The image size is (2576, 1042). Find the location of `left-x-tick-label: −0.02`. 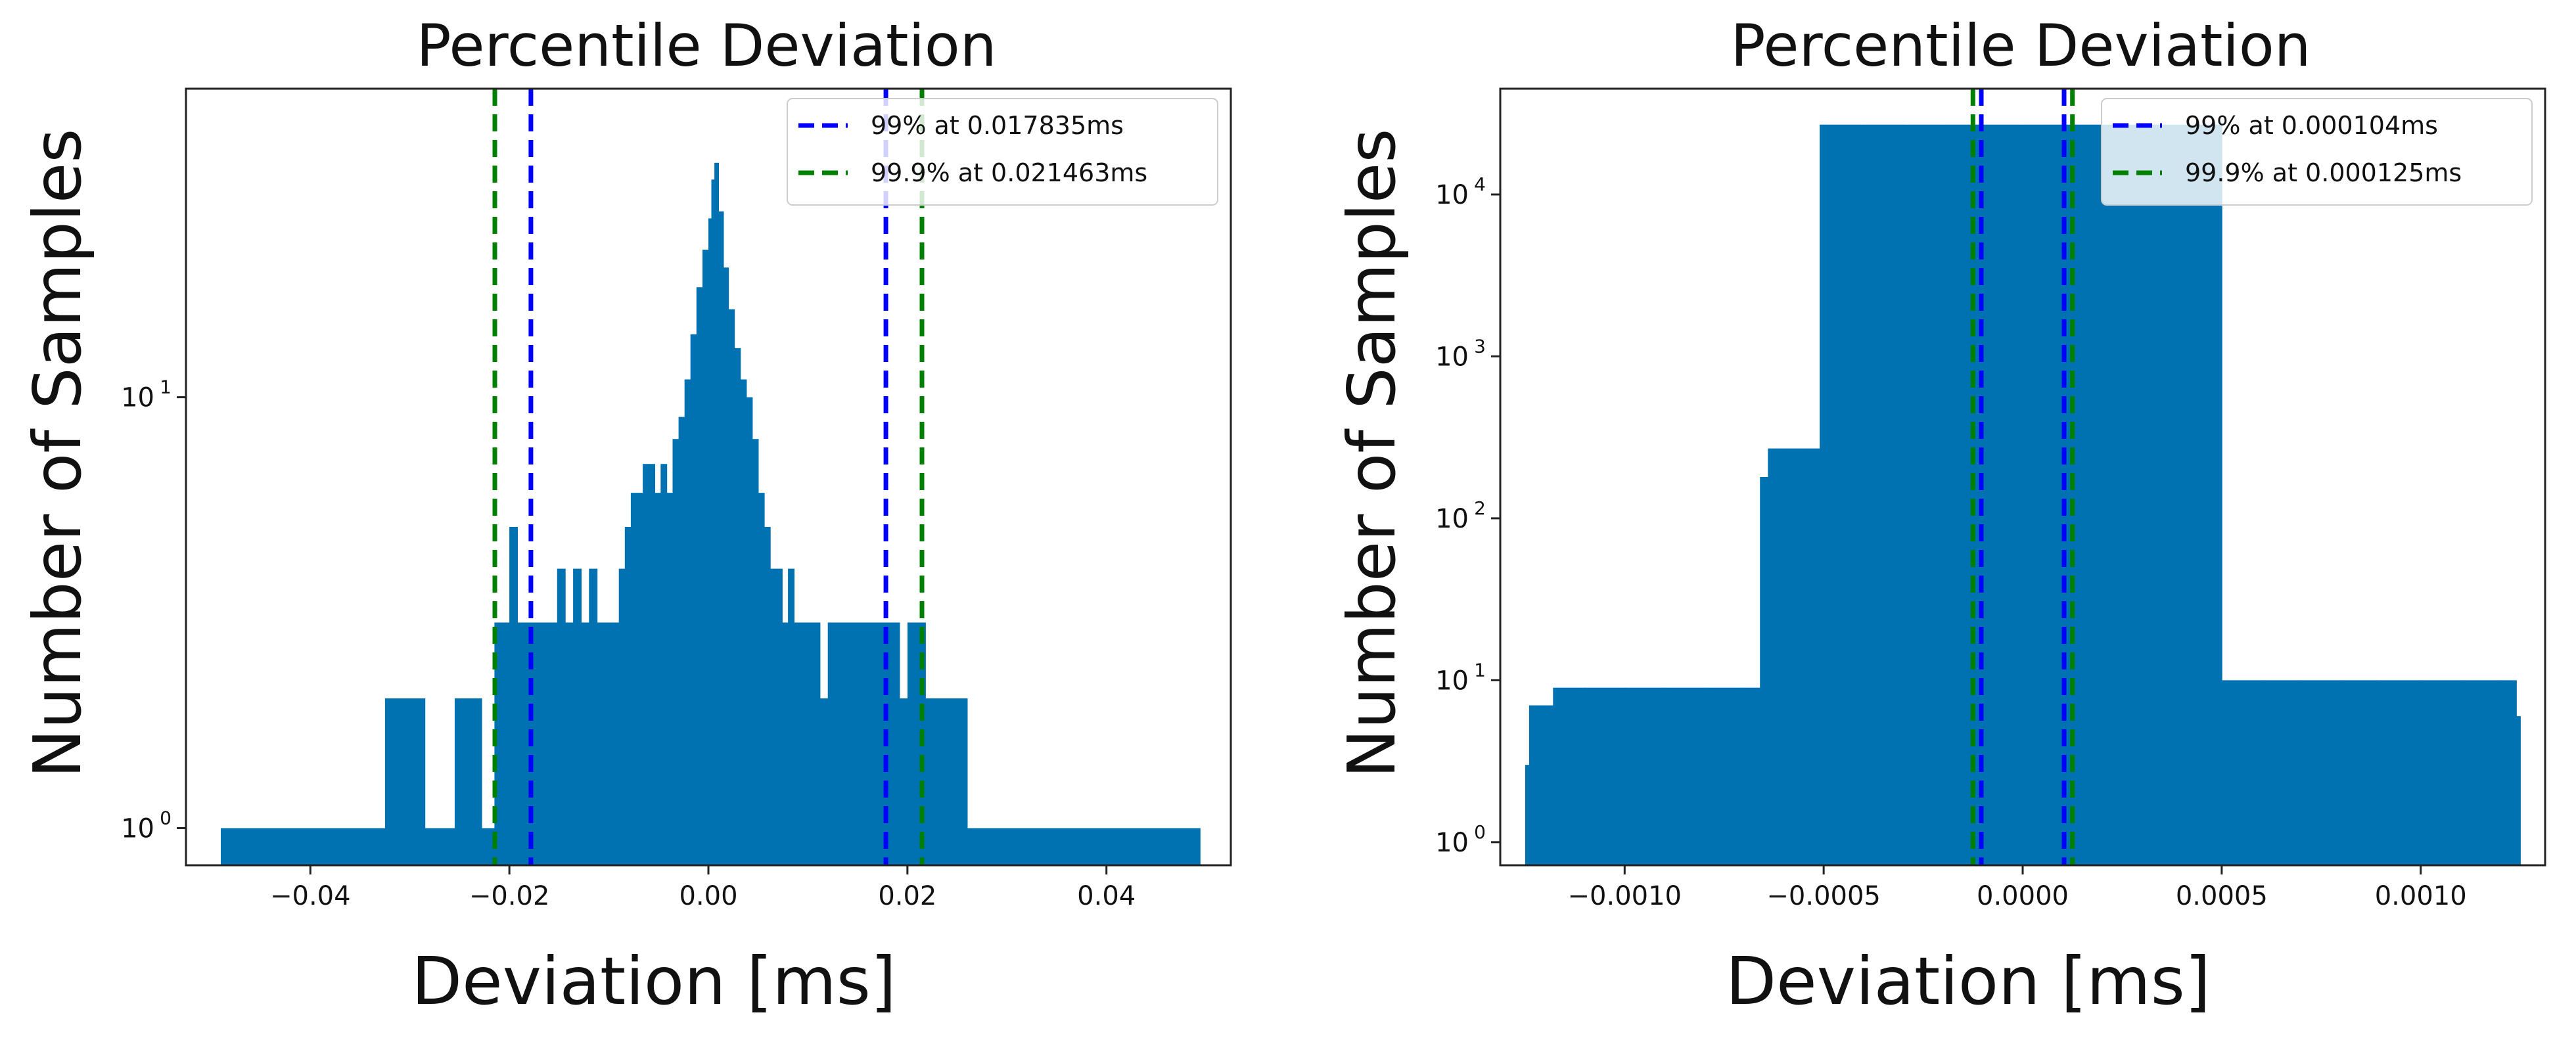

left-x-tick-label: −0.02 is located at coordinates (509, 896).